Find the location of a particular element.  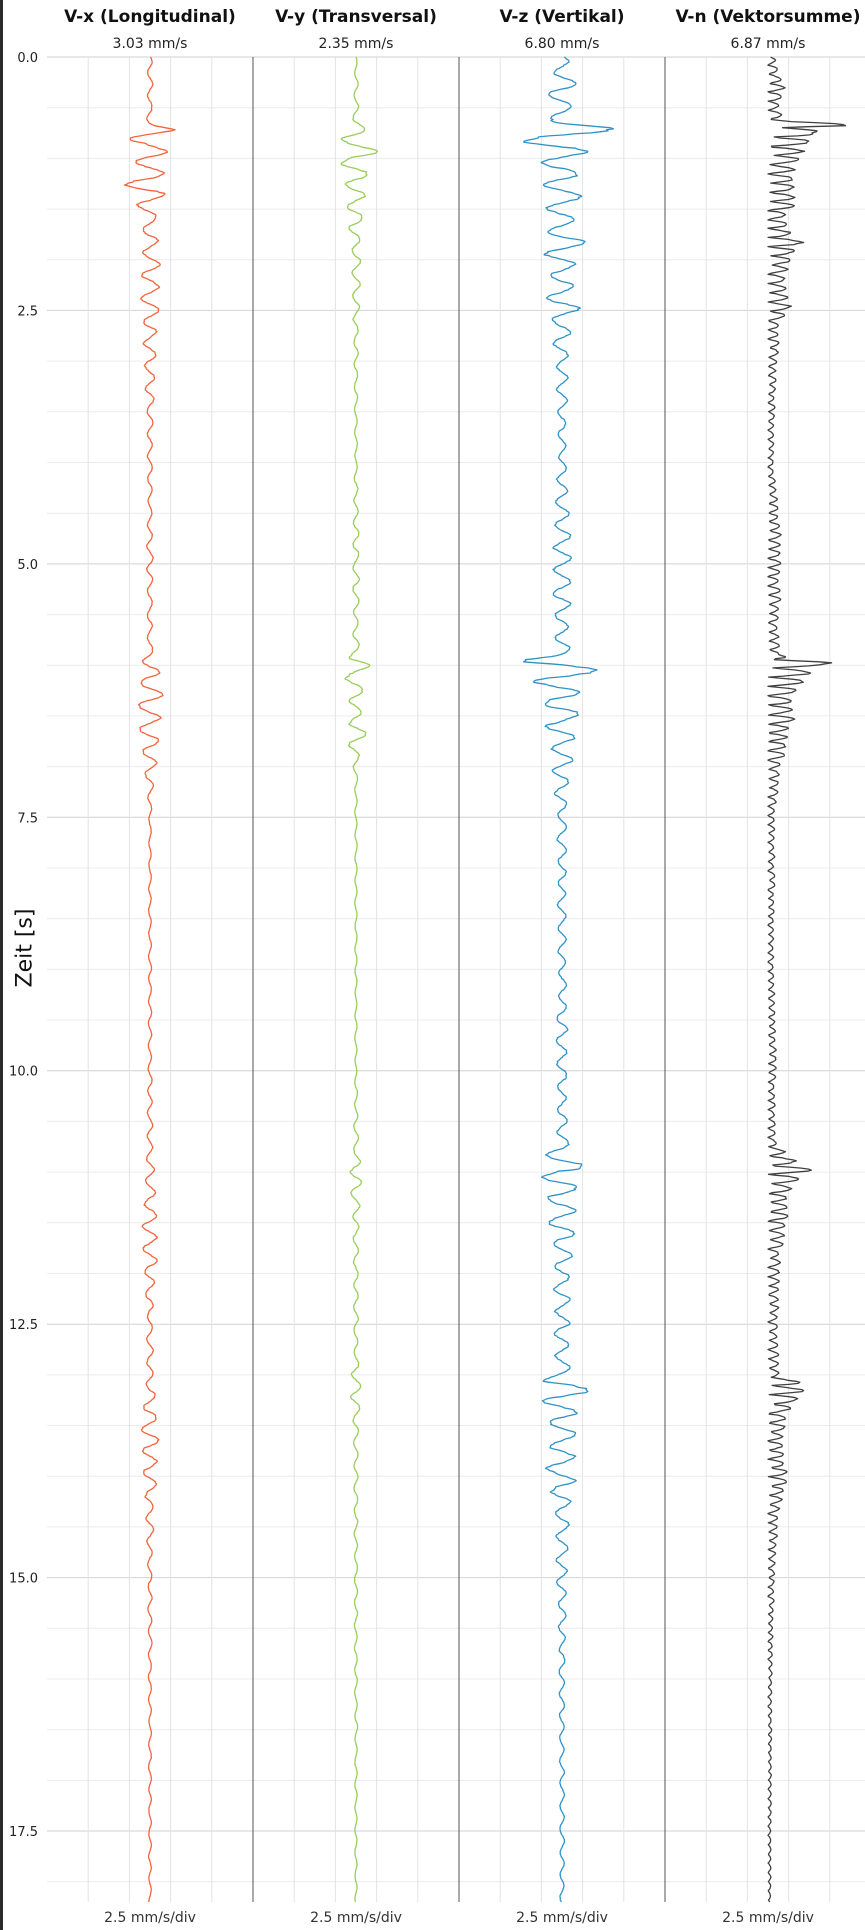

panel-header-vx: V-x (Longitudinal) 3.03 mm/s is located at coordinates (150, 26).